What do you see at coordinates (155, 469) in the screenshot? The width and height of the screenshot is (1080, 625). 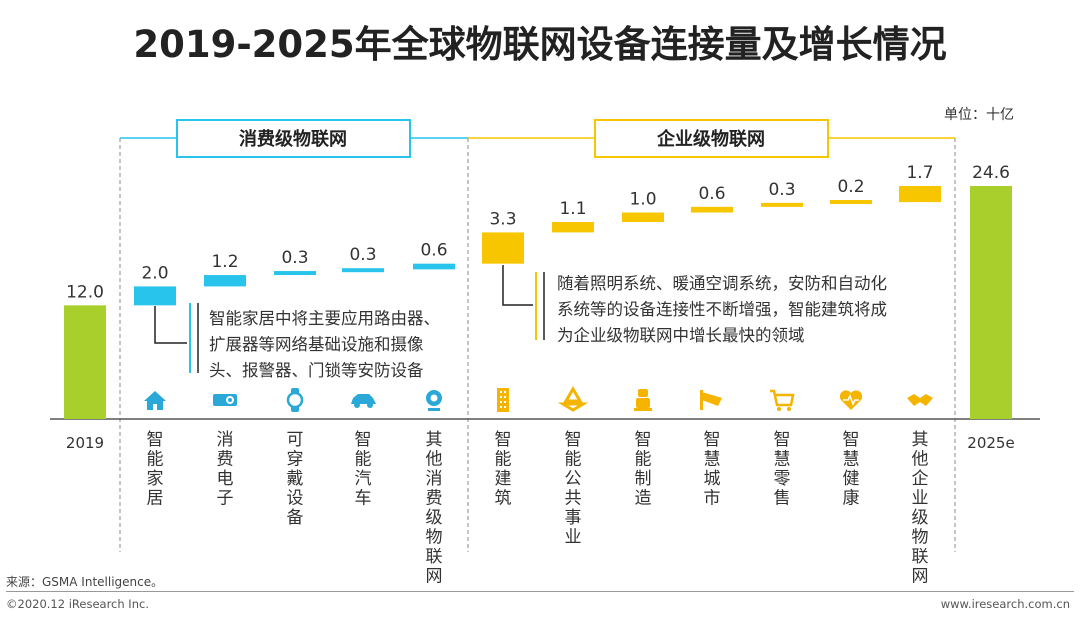 I see `category-label-1: 智能家居` at bounding box center [155, 469].